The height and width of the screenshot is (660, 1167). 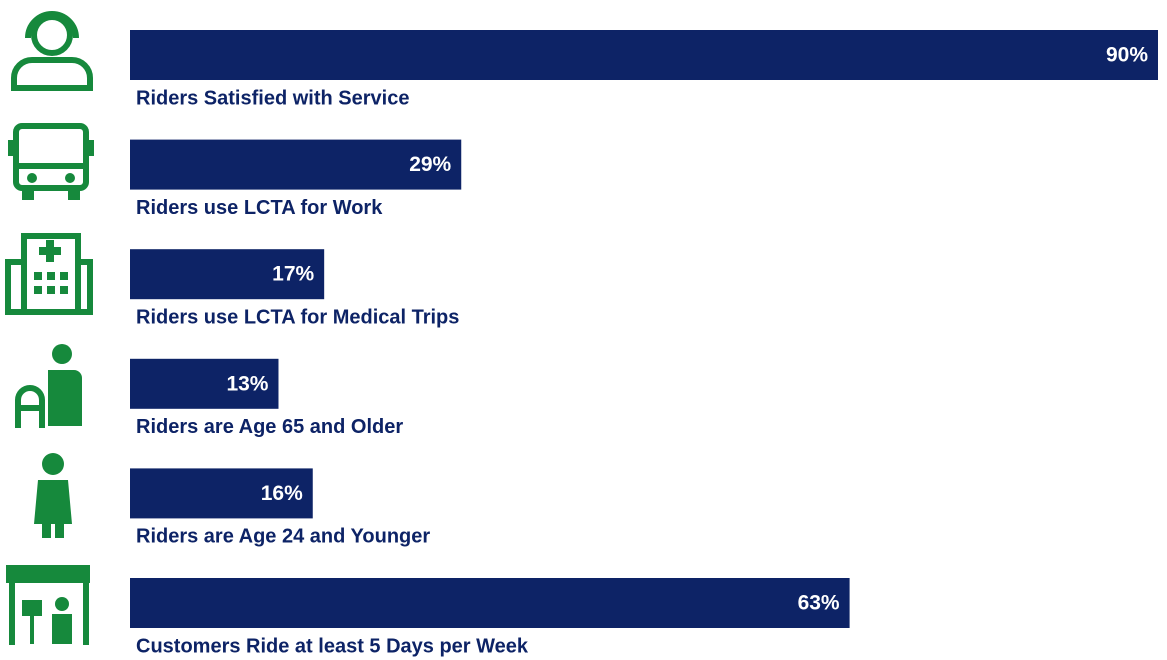 I want to click on icon-bus, so click(x=51, y=161).